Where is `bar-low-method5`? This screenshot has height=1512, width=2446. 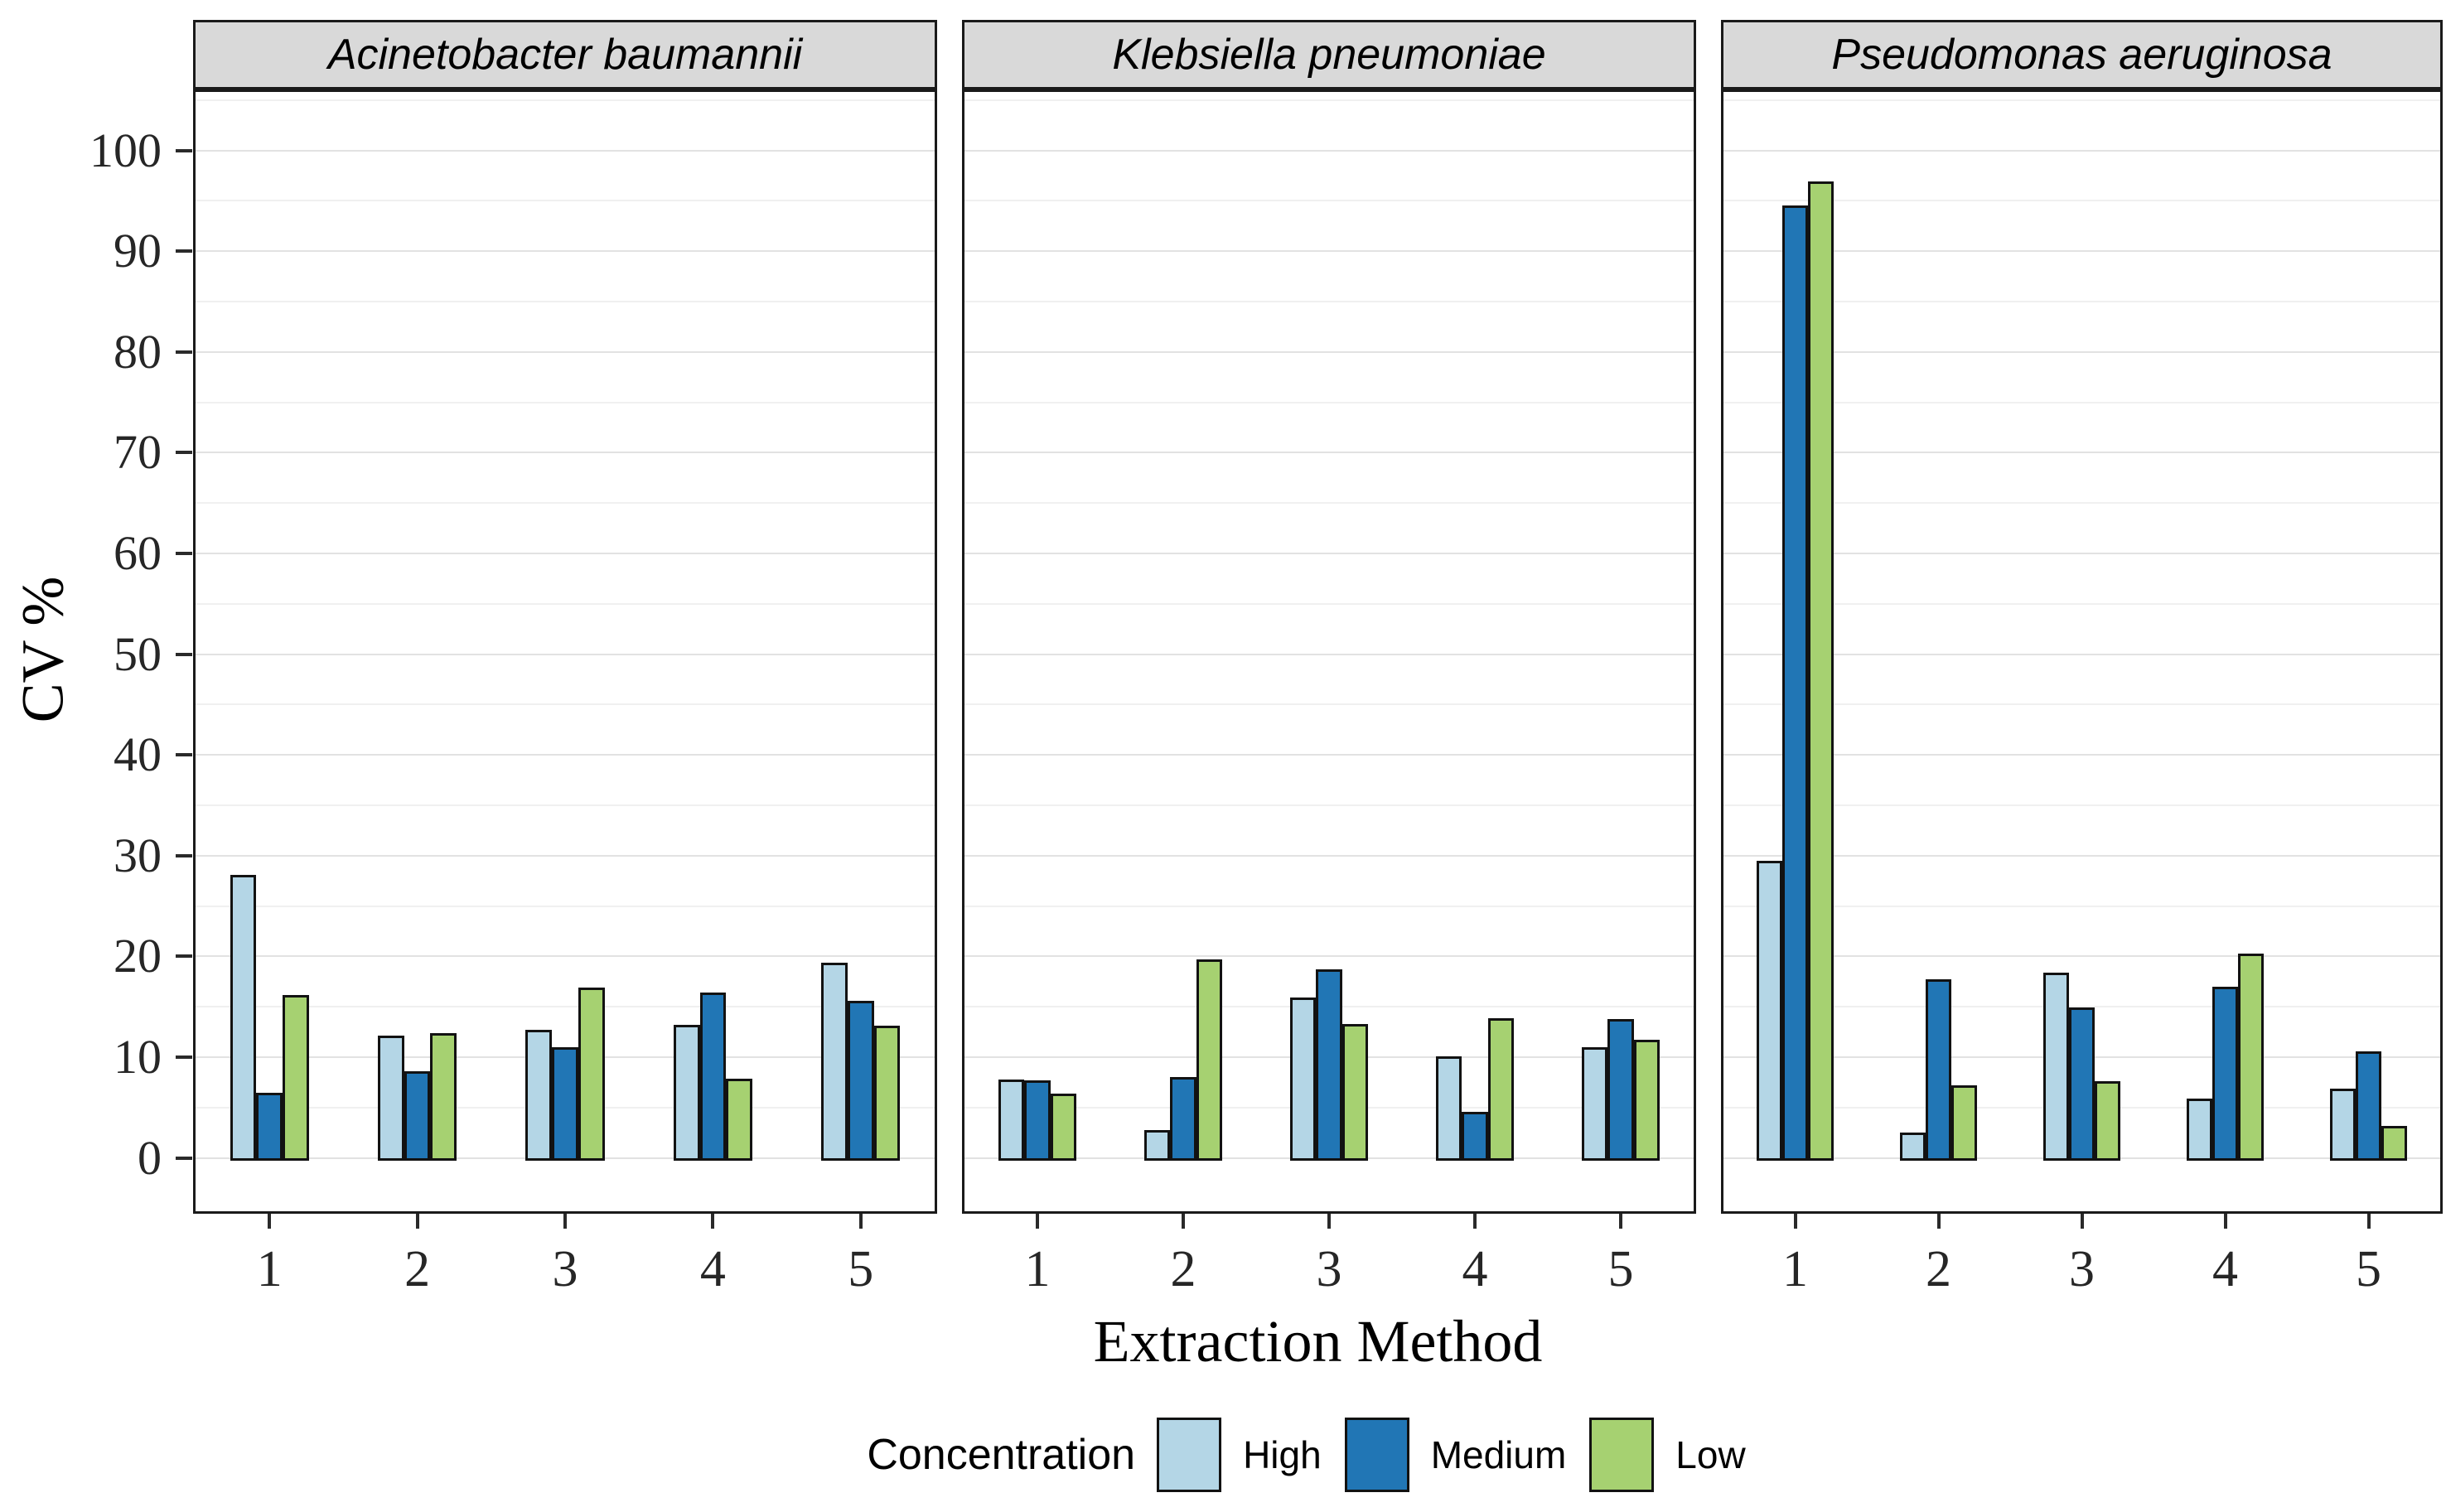
bar-low-method5 is located at coordinates (2394, 1143).